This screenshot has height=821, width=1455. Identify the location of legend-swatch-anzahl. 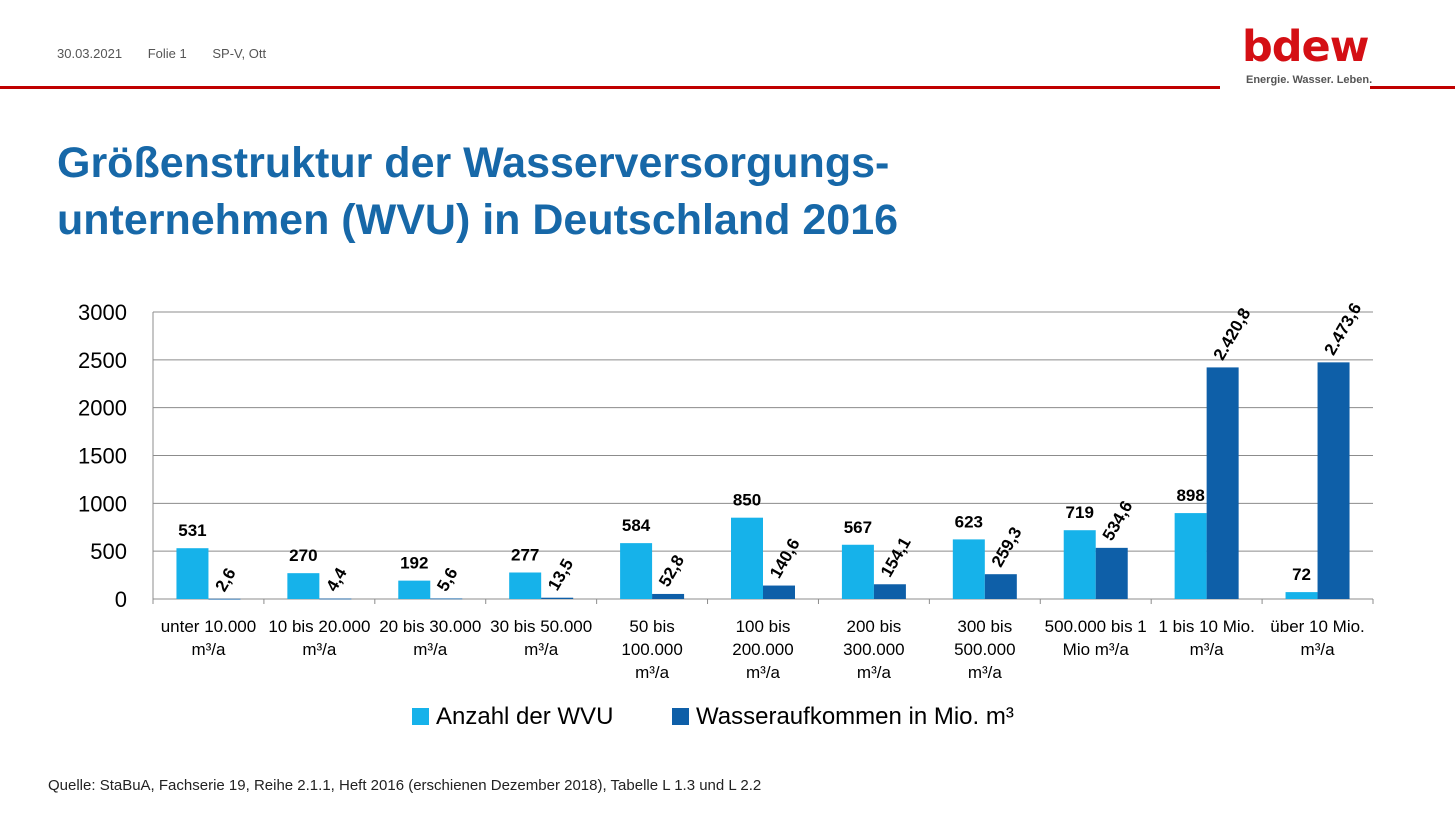
(420, 716).